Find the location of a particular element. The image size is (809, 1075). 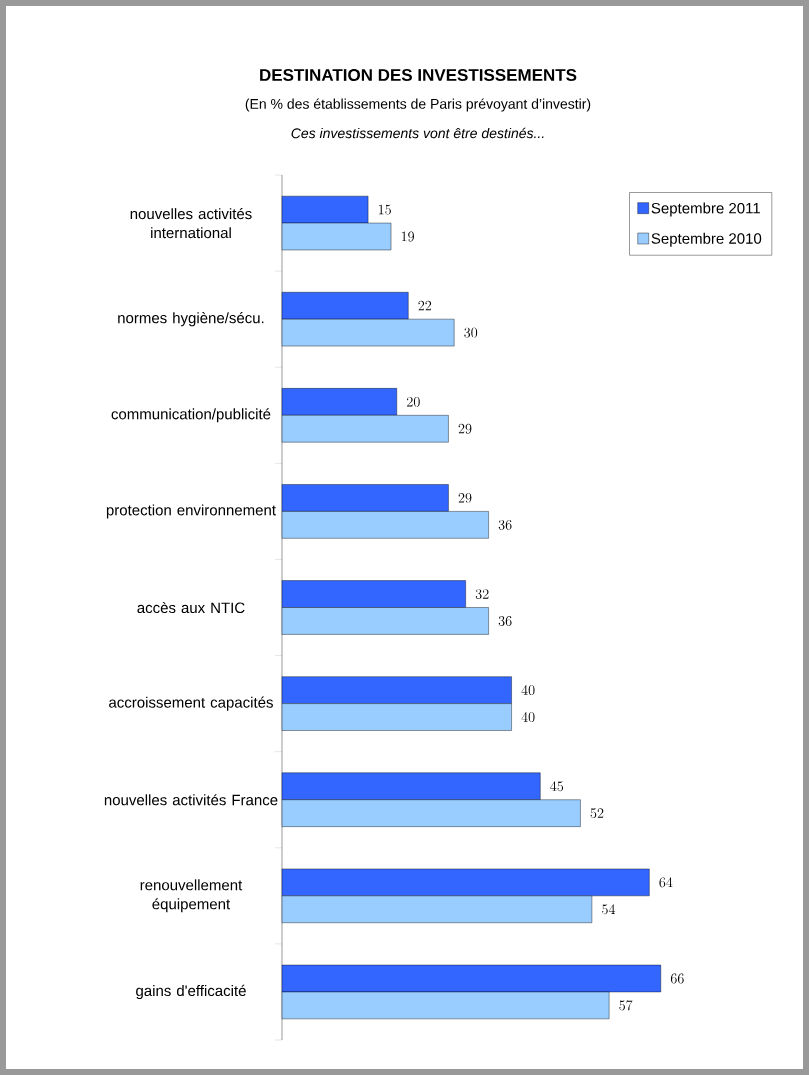

data-label: 15 is located at coordinates (384, 209).